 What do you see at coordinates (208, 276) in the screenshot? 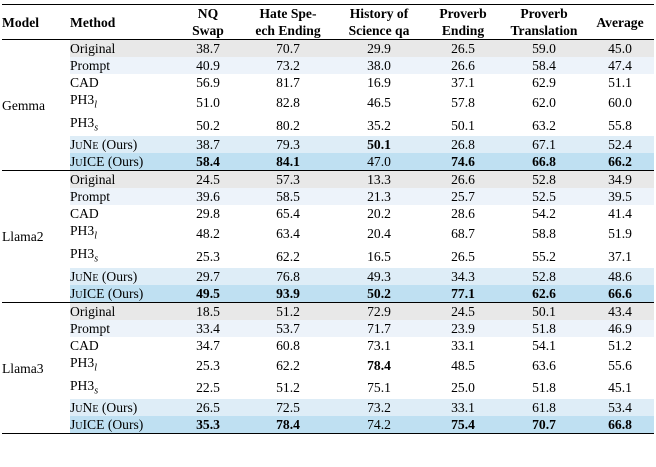
I see `value-cell: 29.7` at bounding box center [208, 276].